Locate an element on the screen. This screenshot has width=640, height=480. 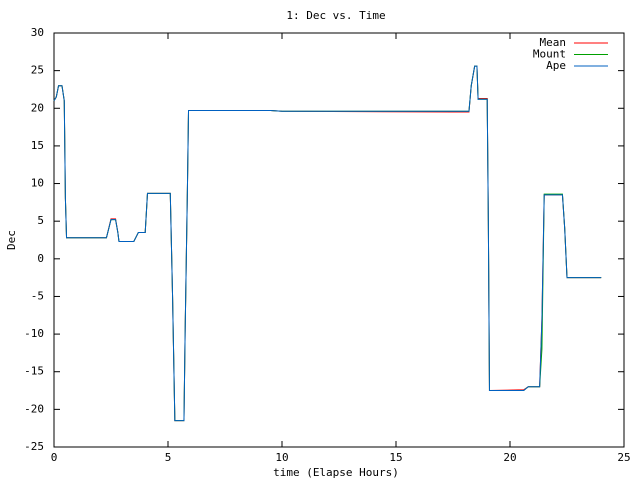
y-tick-label: 0 is located at coordinates (40, 258).